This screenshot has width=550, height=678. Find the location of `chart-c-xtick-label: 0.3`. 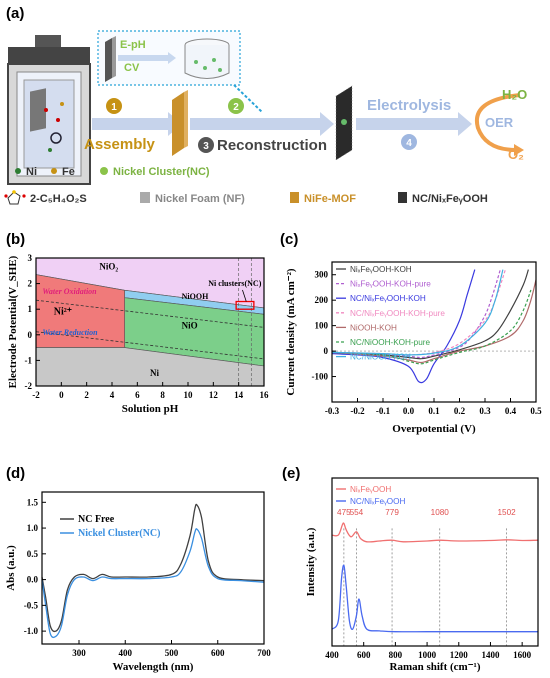

chart-c-xtick-label: 0.3 is located at coordinates (485, 411).